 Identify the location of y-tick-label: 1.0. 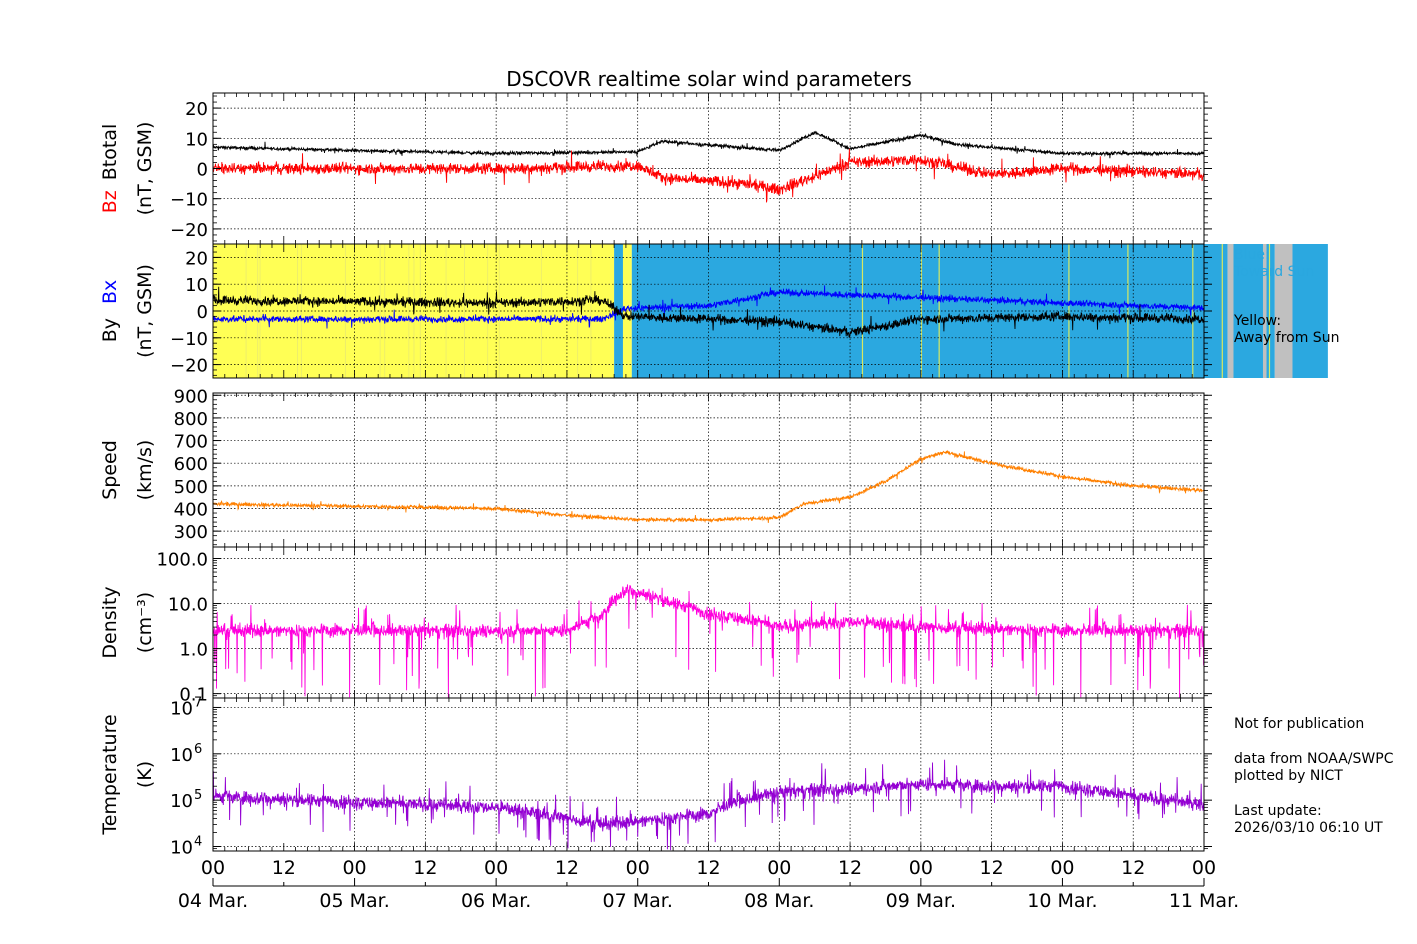
(193, 650).